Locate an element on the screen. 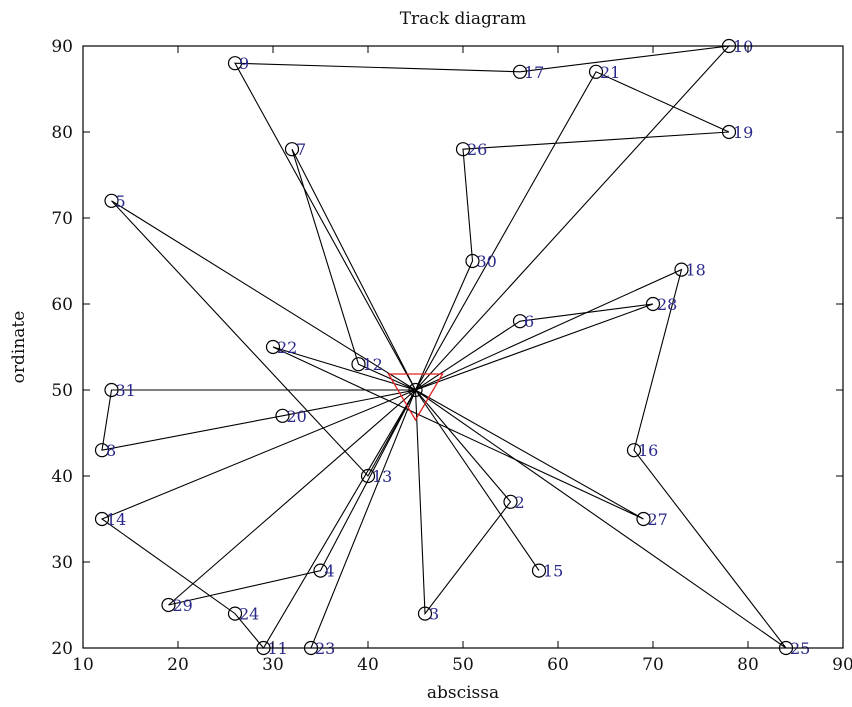 The width and height of the screenshot is (852, 707). x-tick-label: 60 is located at coordinates (558, 665).